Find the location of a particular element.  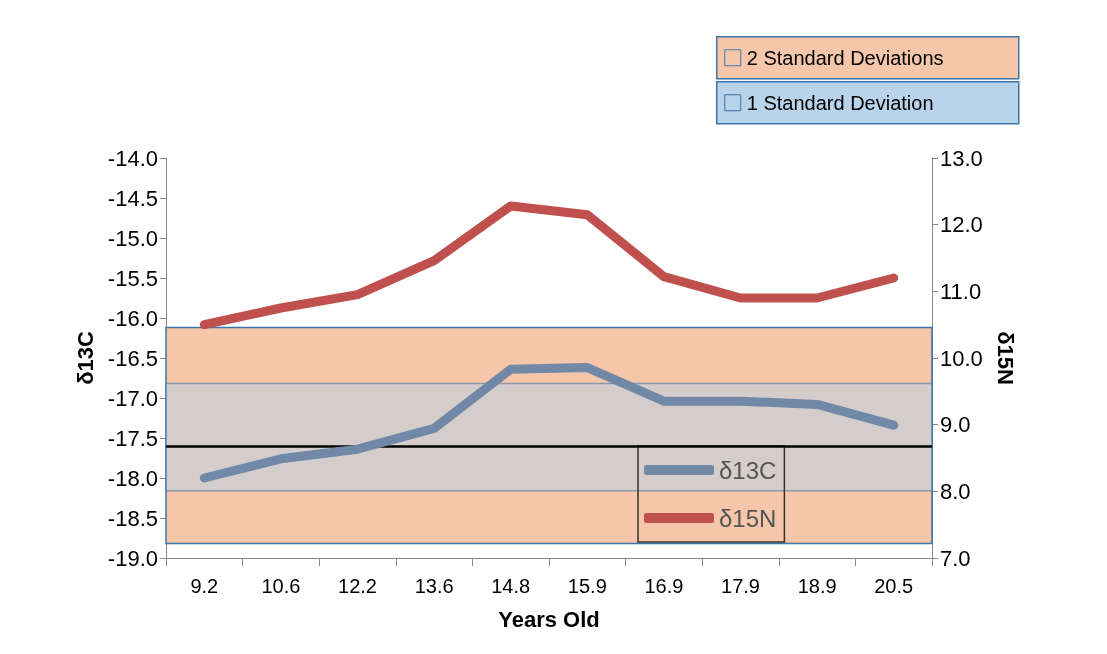

y2-tick-label: 7.0 is located at coordinates (955, 558).